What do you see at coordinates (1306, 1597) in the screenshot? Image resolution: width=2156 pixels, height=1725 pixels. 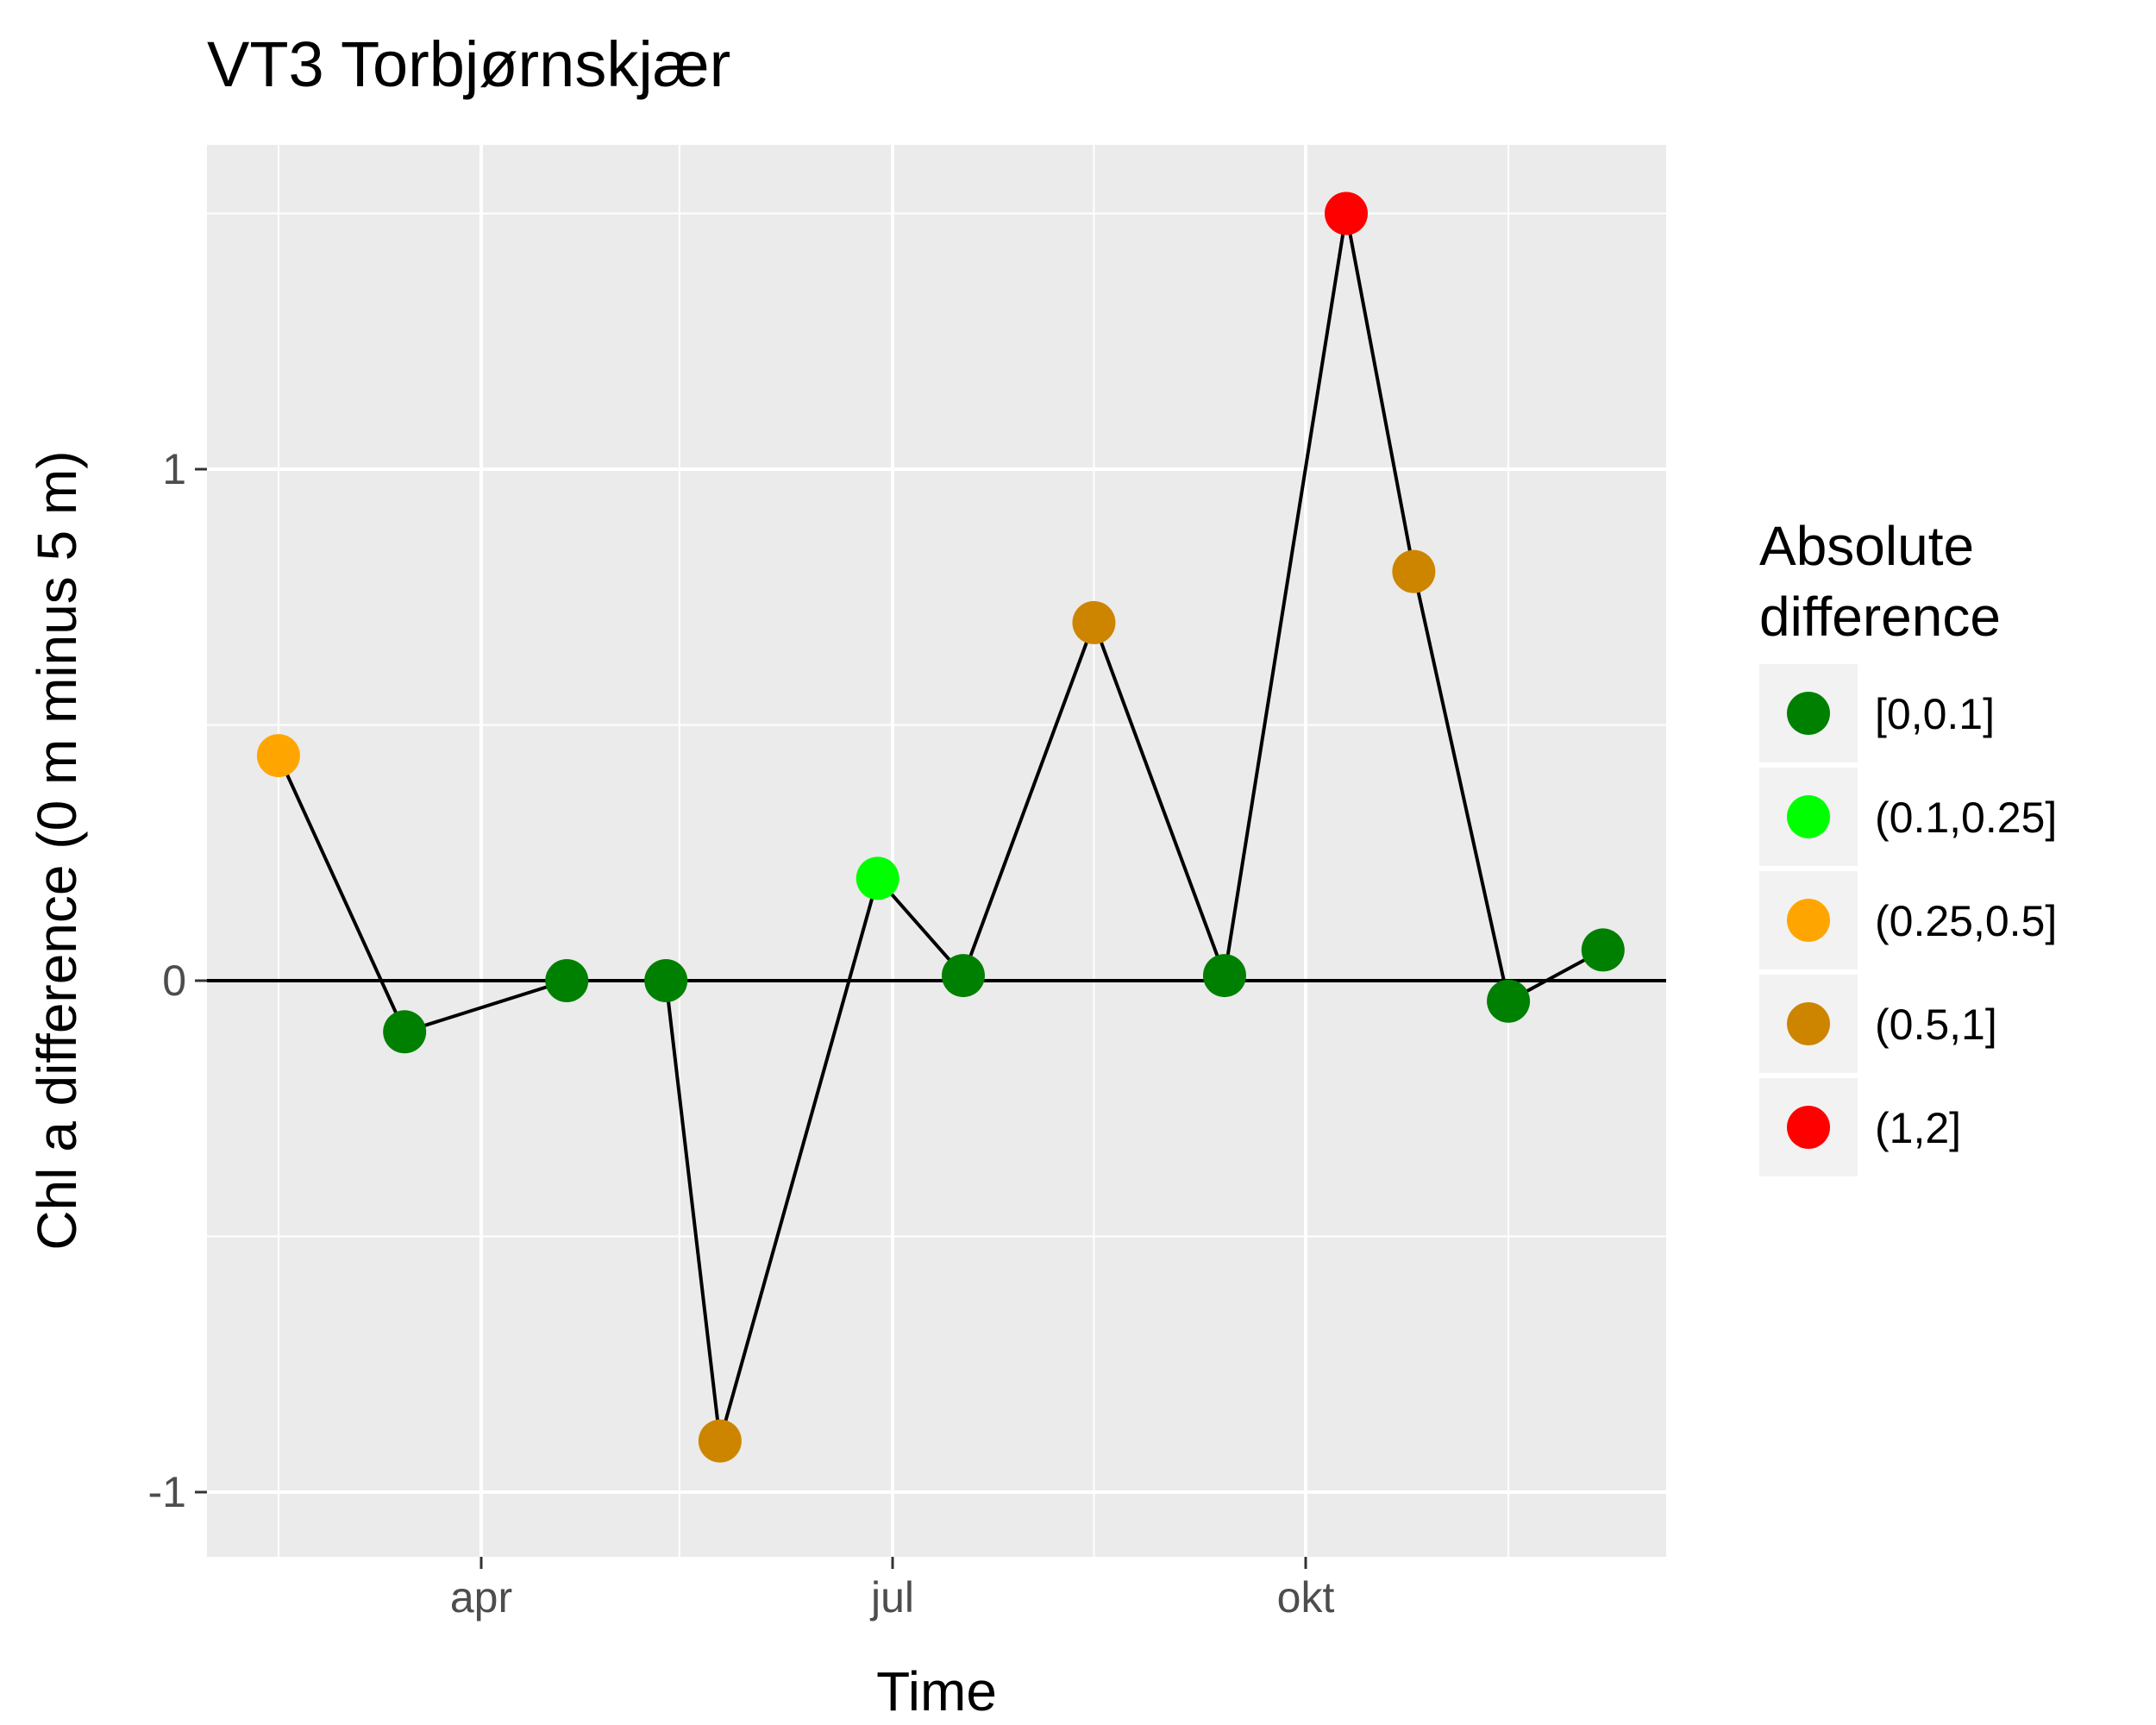 I see `x-tick-label: okt` at bounding box center [1306, 1597].